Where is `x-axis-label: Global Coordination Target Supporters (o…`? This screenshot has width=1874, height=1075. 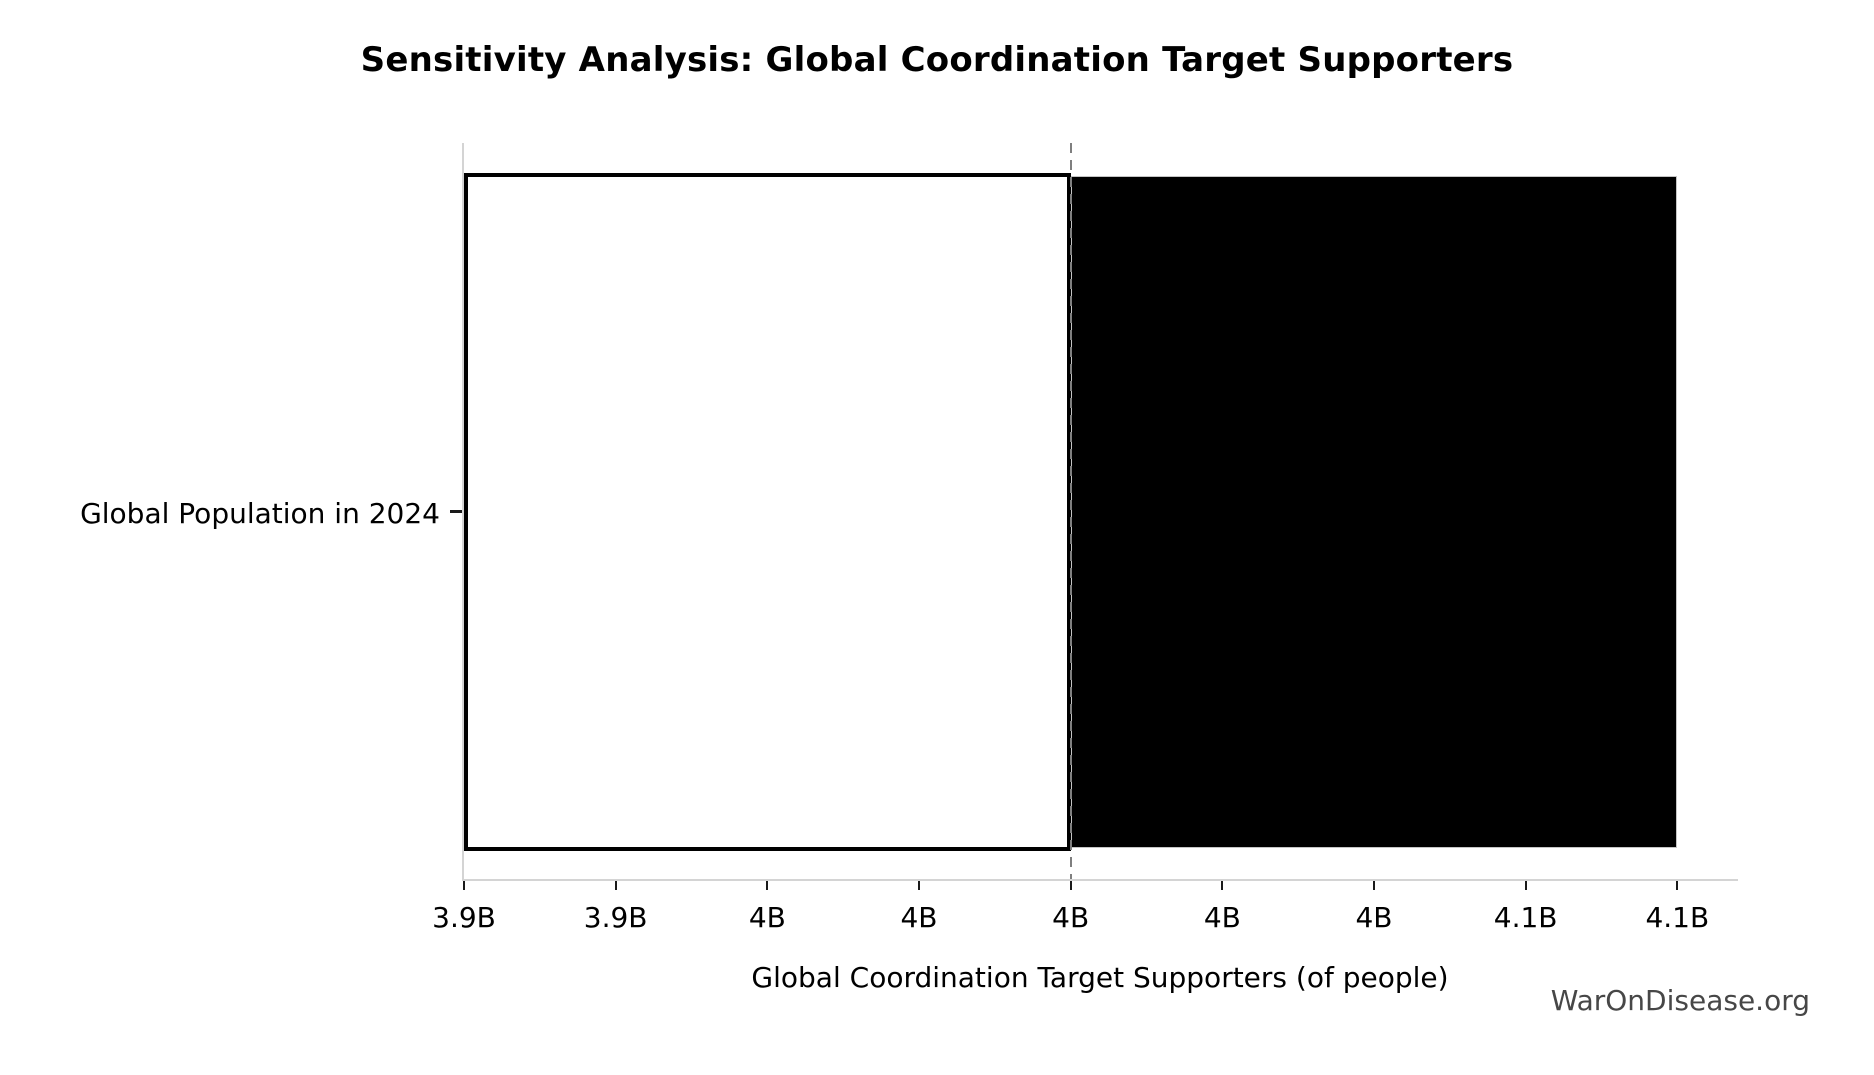 x-axis-label: Global Coordination Target Supporters (o… is located at coordinates (1100, 977).